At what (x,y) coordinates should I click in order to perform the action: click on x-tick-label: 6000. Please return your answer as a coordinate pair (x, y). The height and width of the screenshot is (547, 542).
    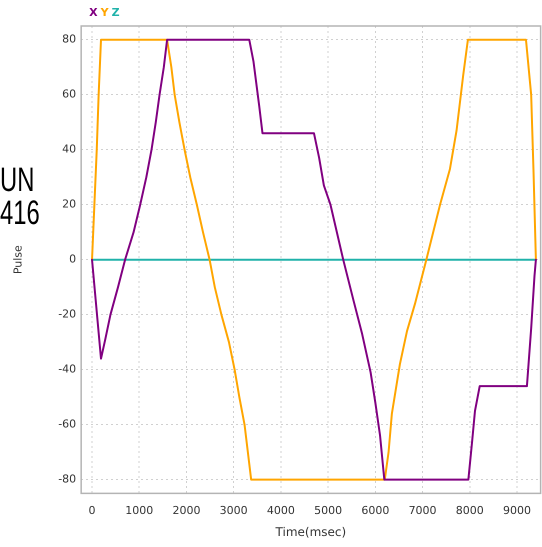
    Looking at the image, I should click on (375, 510).